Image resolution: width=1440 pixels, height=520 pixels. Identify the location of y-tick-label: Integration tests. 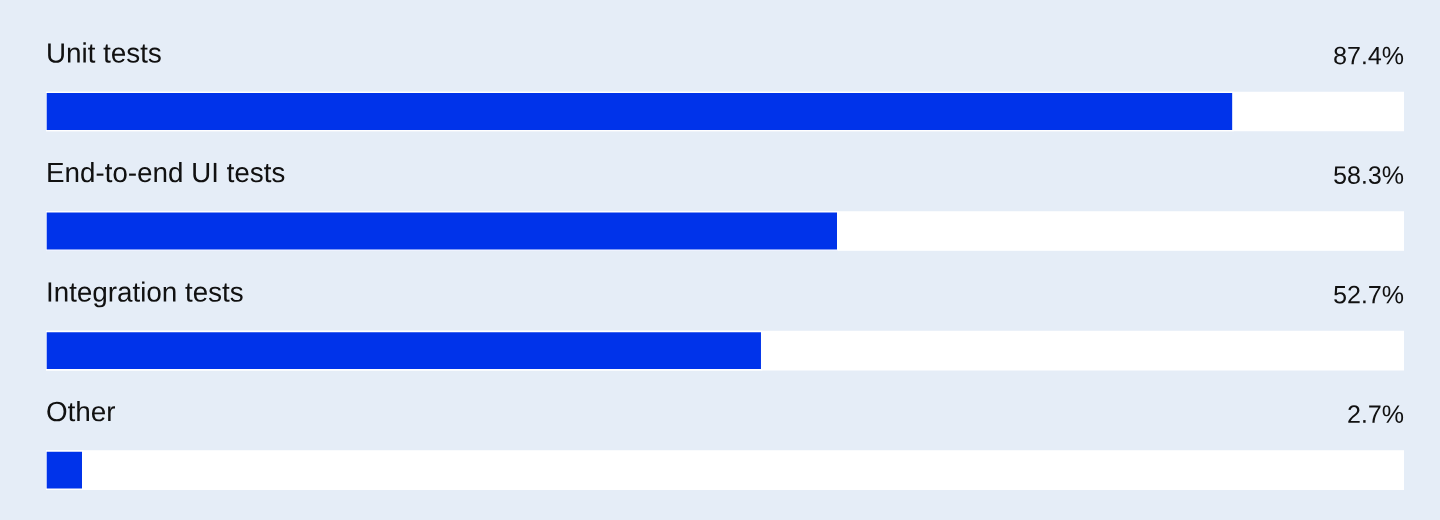
(145, 294).